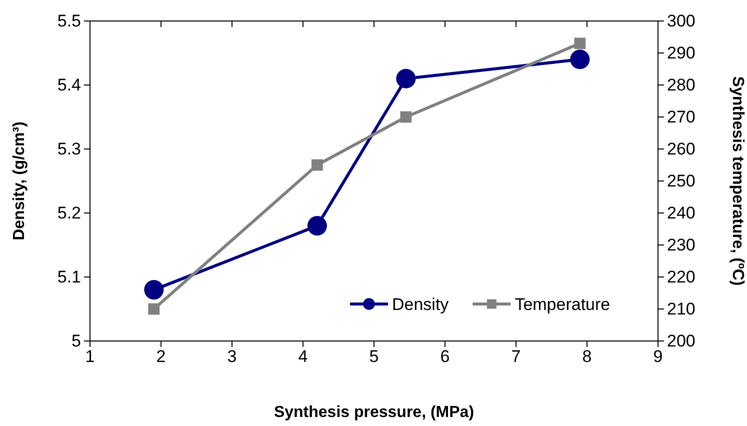 The height and width of the screenshot is (426, 747). I want to click on y2-tick-label: 290, so click(681, 52).